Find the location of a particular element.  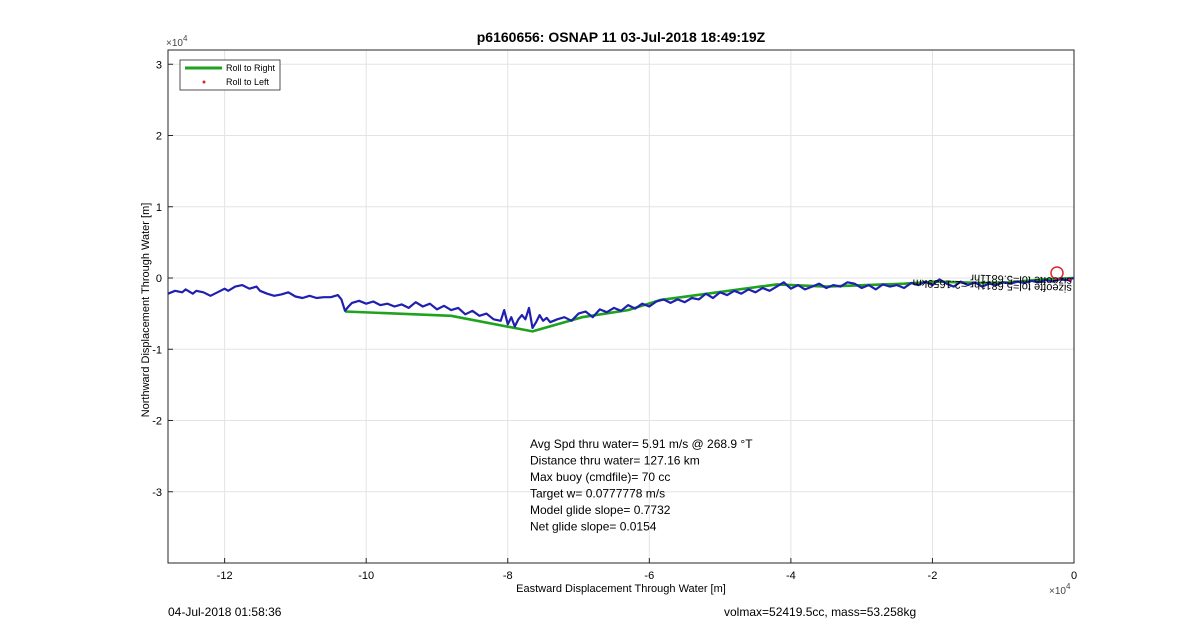

legend-roll-left-label: Roll to Left is located at coordinates (248, 82).